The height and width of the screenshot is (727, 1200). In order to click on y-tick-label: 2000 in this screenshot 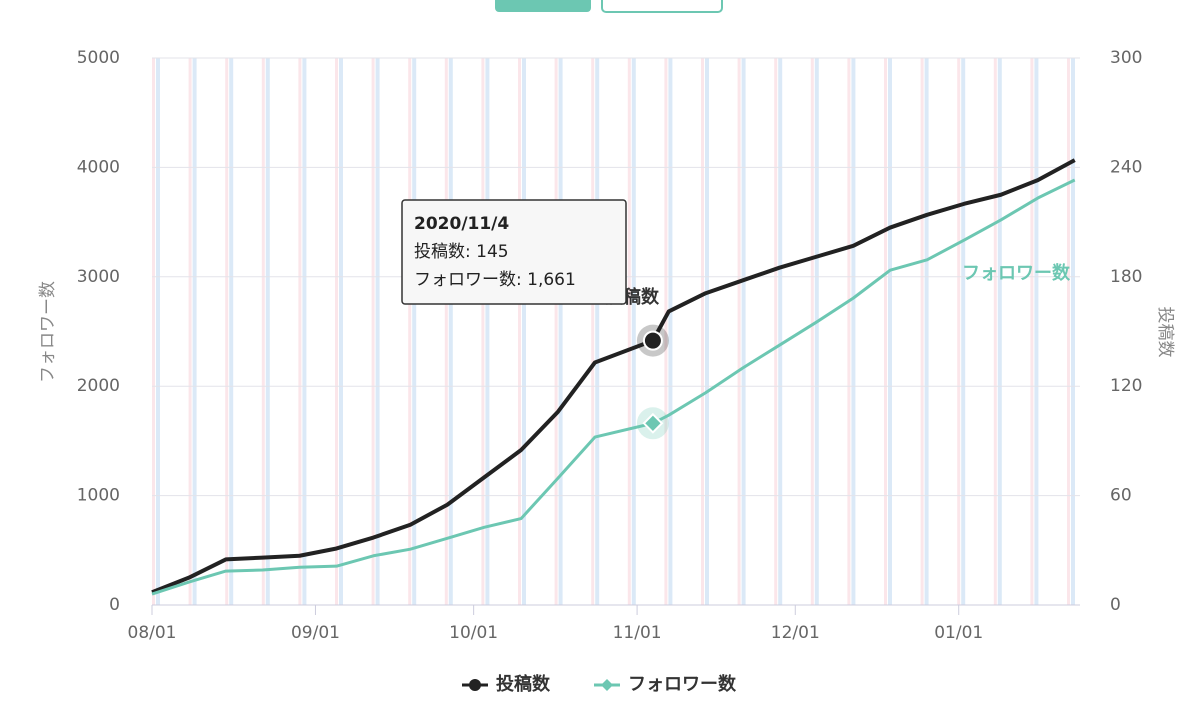, I will do `click(98, 386)`.